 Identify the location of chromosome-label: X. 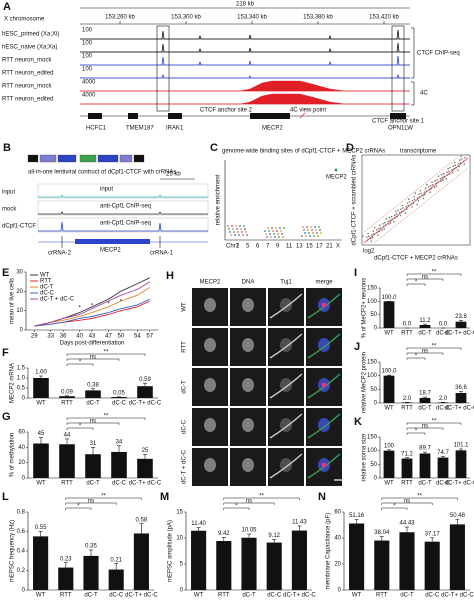
(338, 247).